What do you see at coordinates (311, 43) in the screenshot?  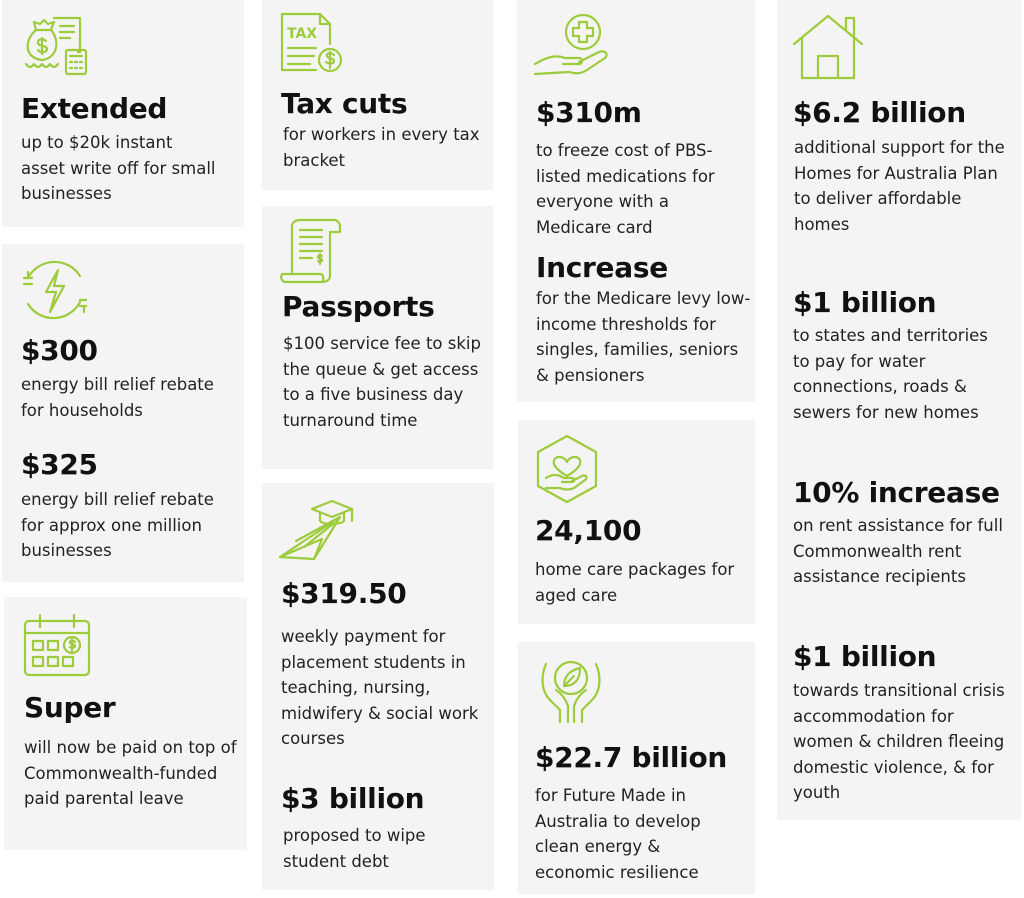 I see `tax-document-icon: TAX` at bounding box center [311, 43].